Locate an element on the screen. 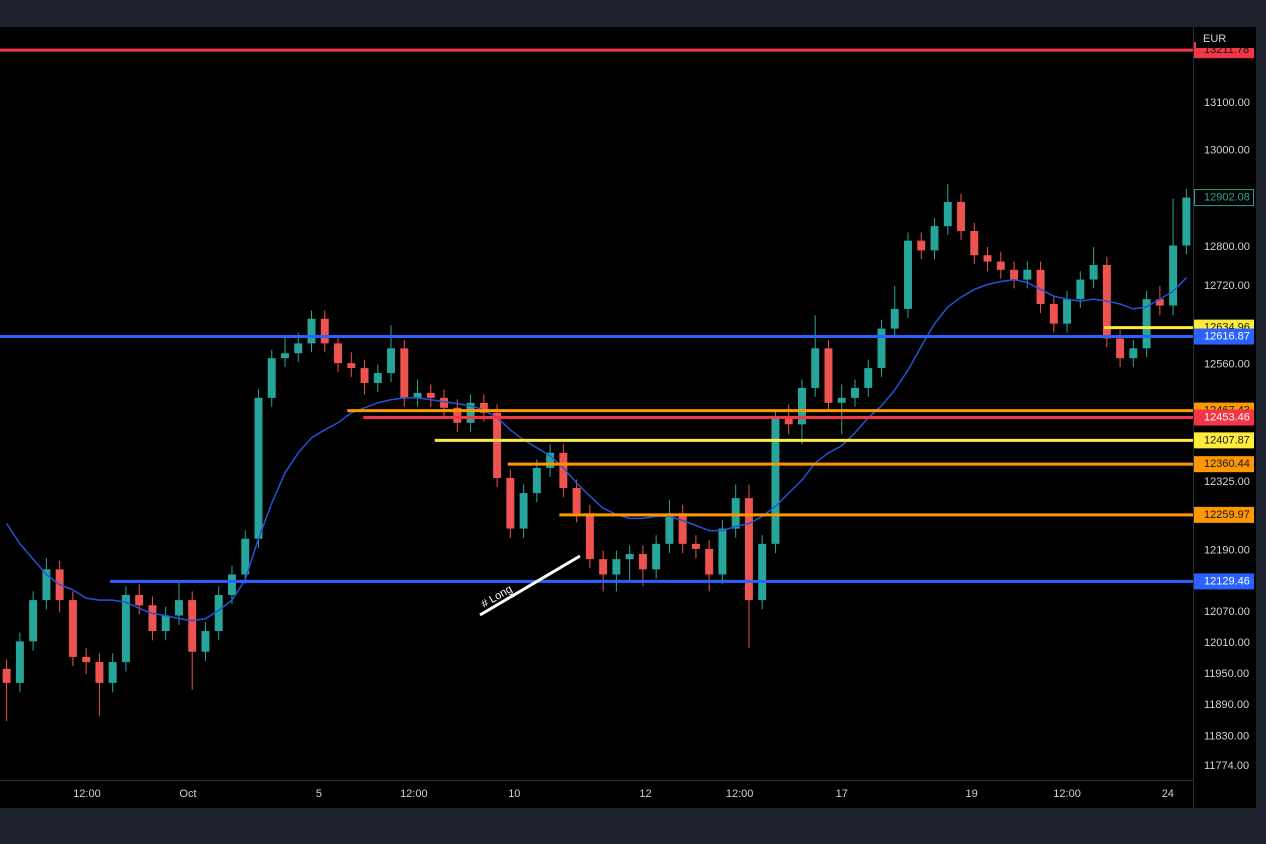 This screenshot has height=844, width=1266. x-tick-label: Oct is located at coordinates (187, 794).